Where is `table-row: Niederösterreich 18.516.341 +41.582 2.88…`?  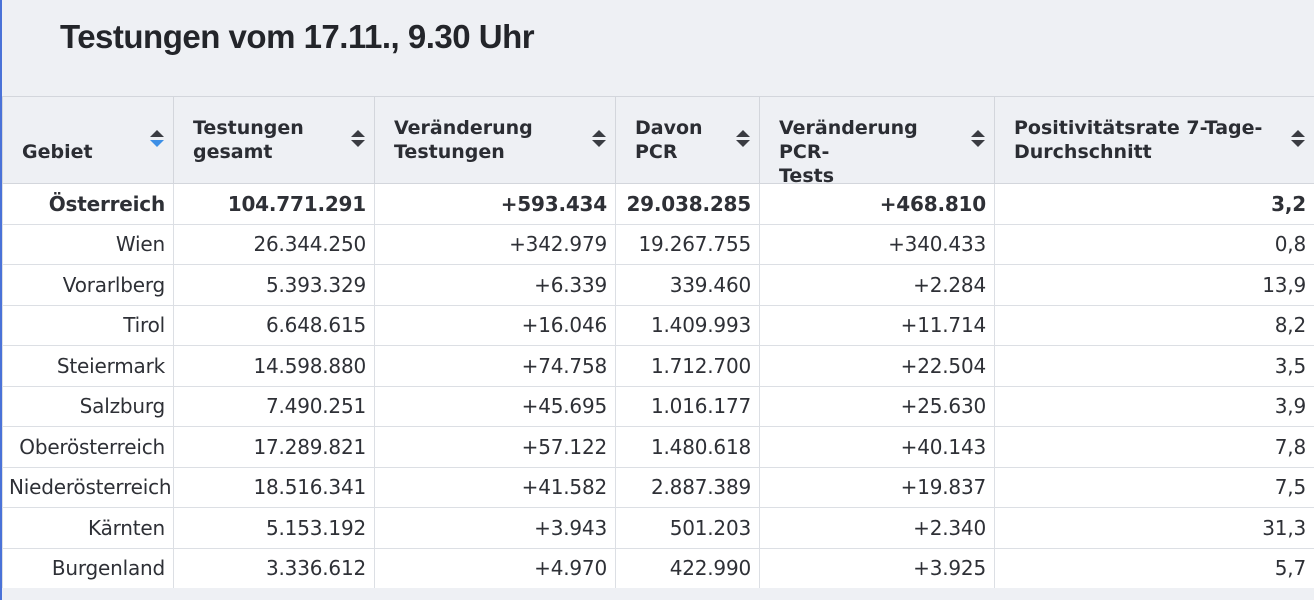
table-row: Niederösterreich 18.516.341 +41.582 2.88… is located at coordinates (658, 487).